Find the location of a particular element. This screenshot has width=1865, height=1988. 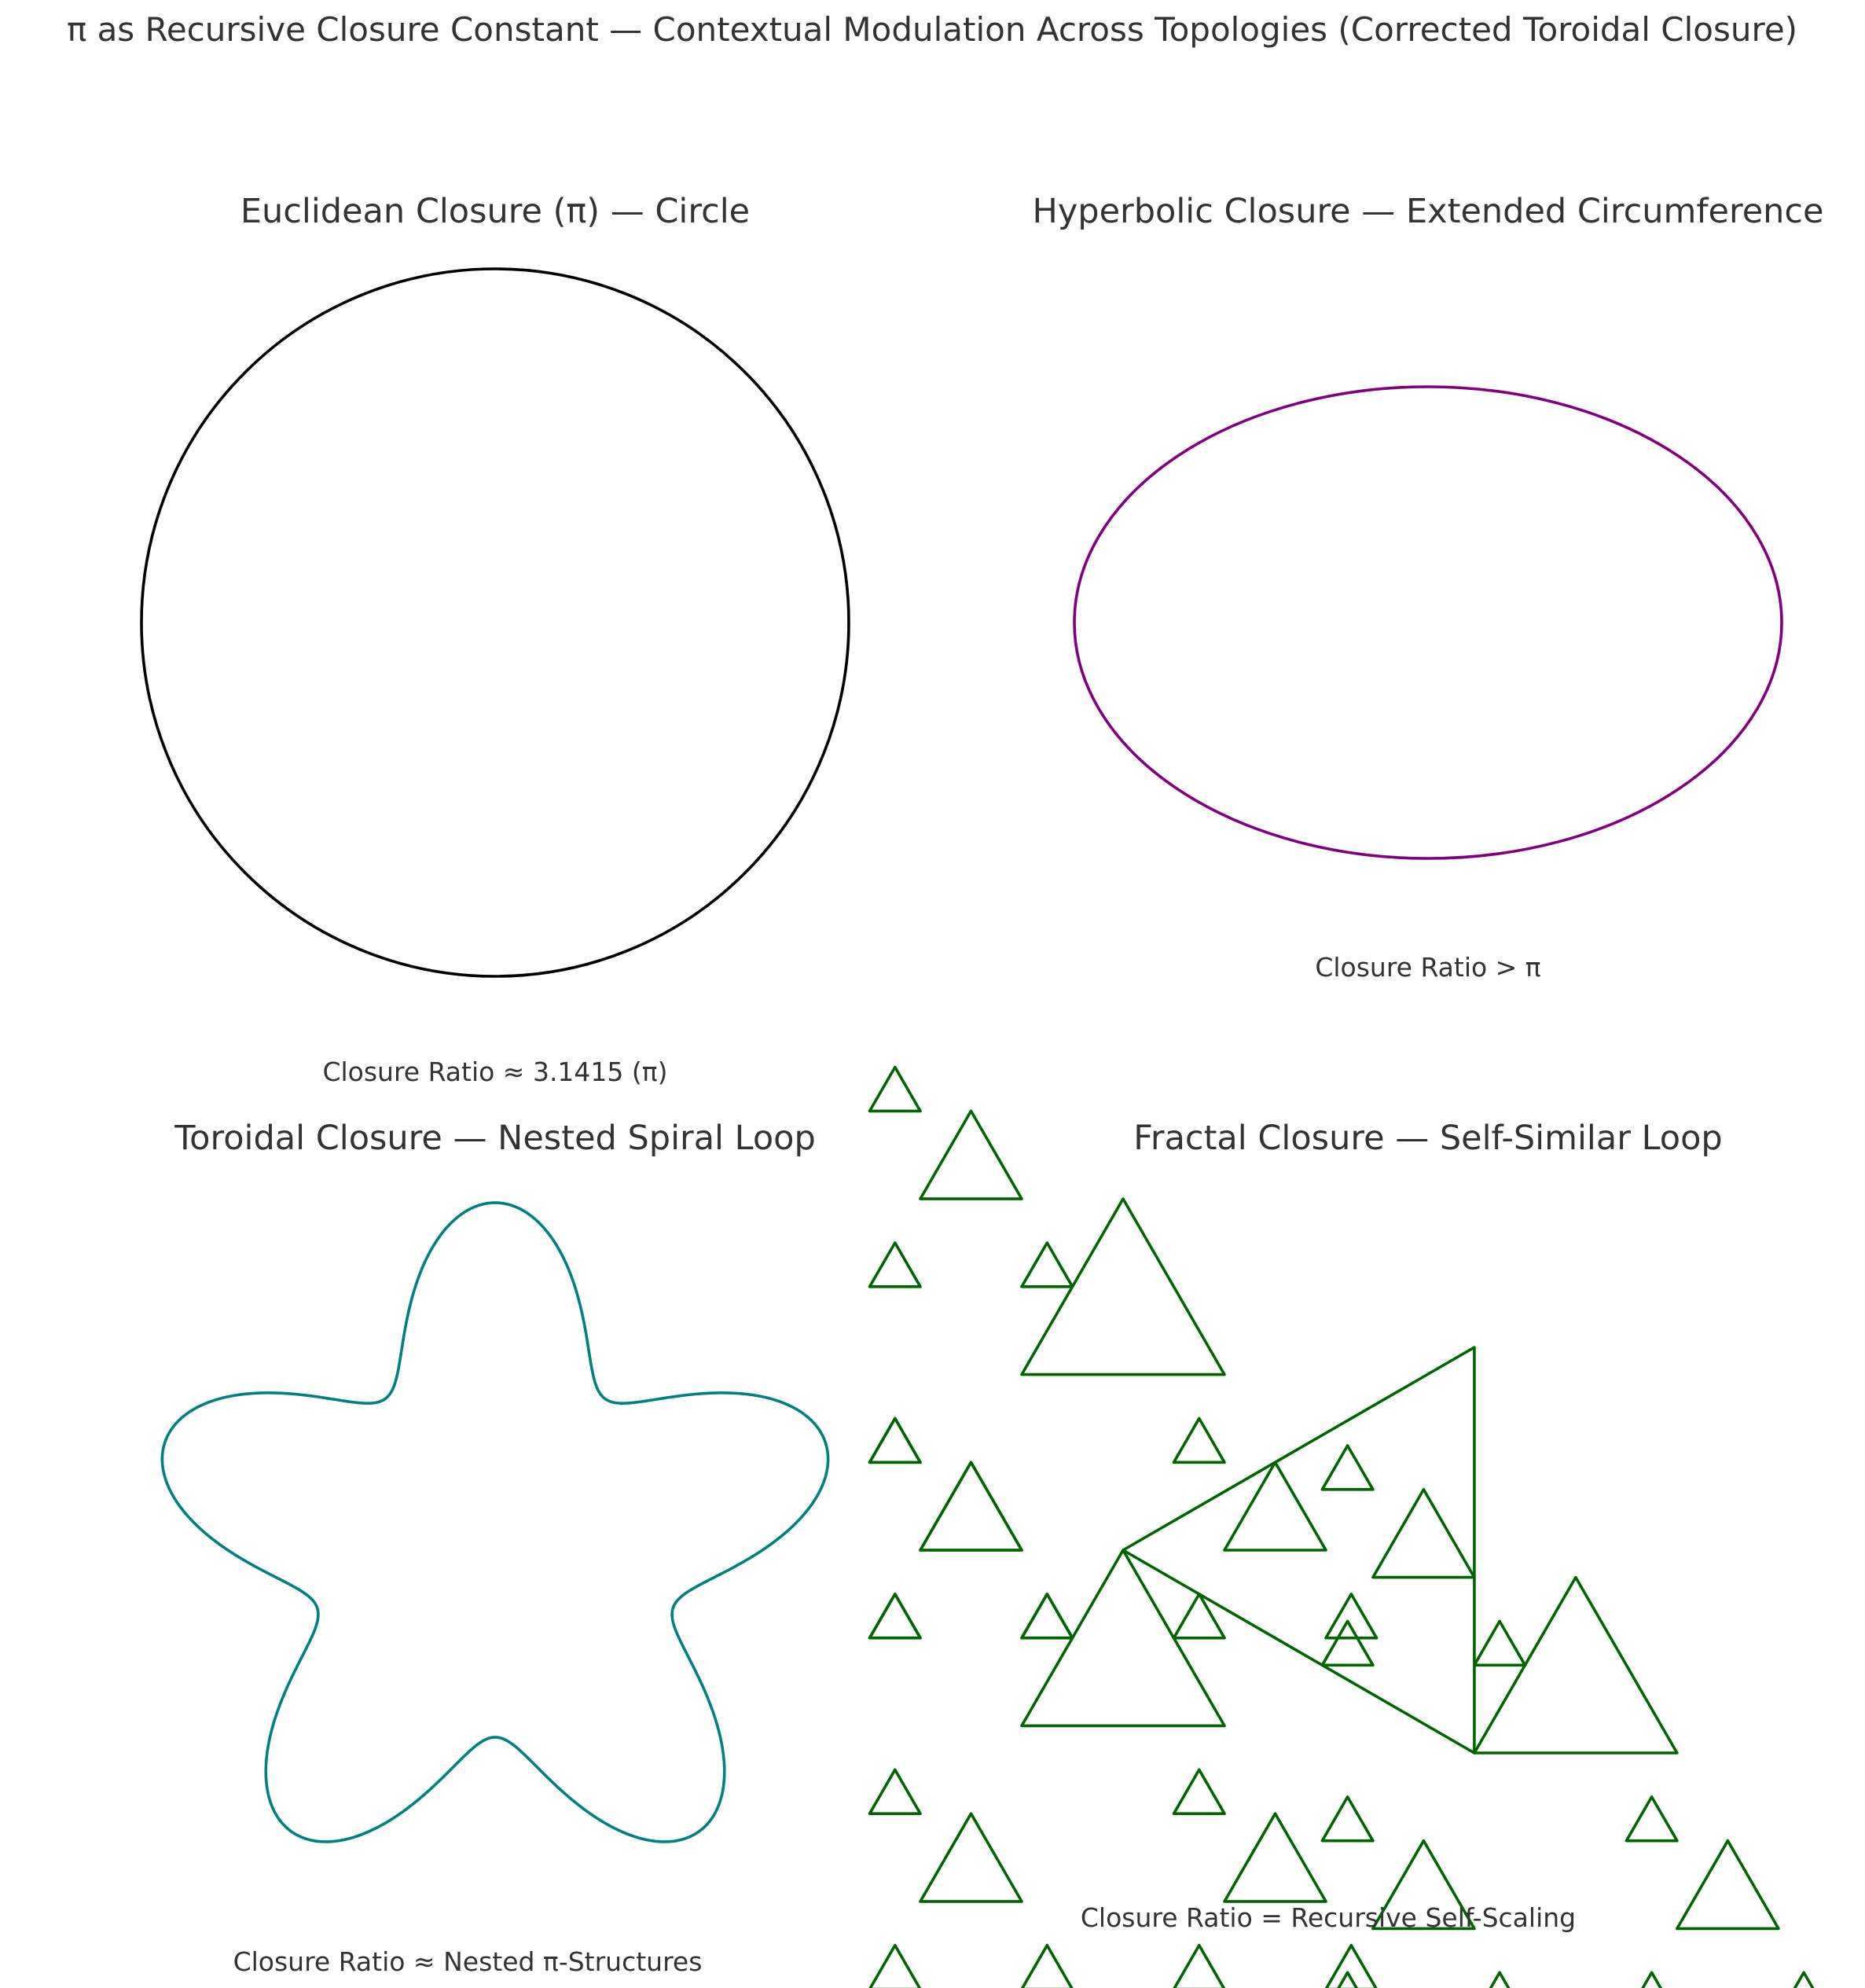

hyperbolic-ellipse-curve is located at coordinates (1428, 622).